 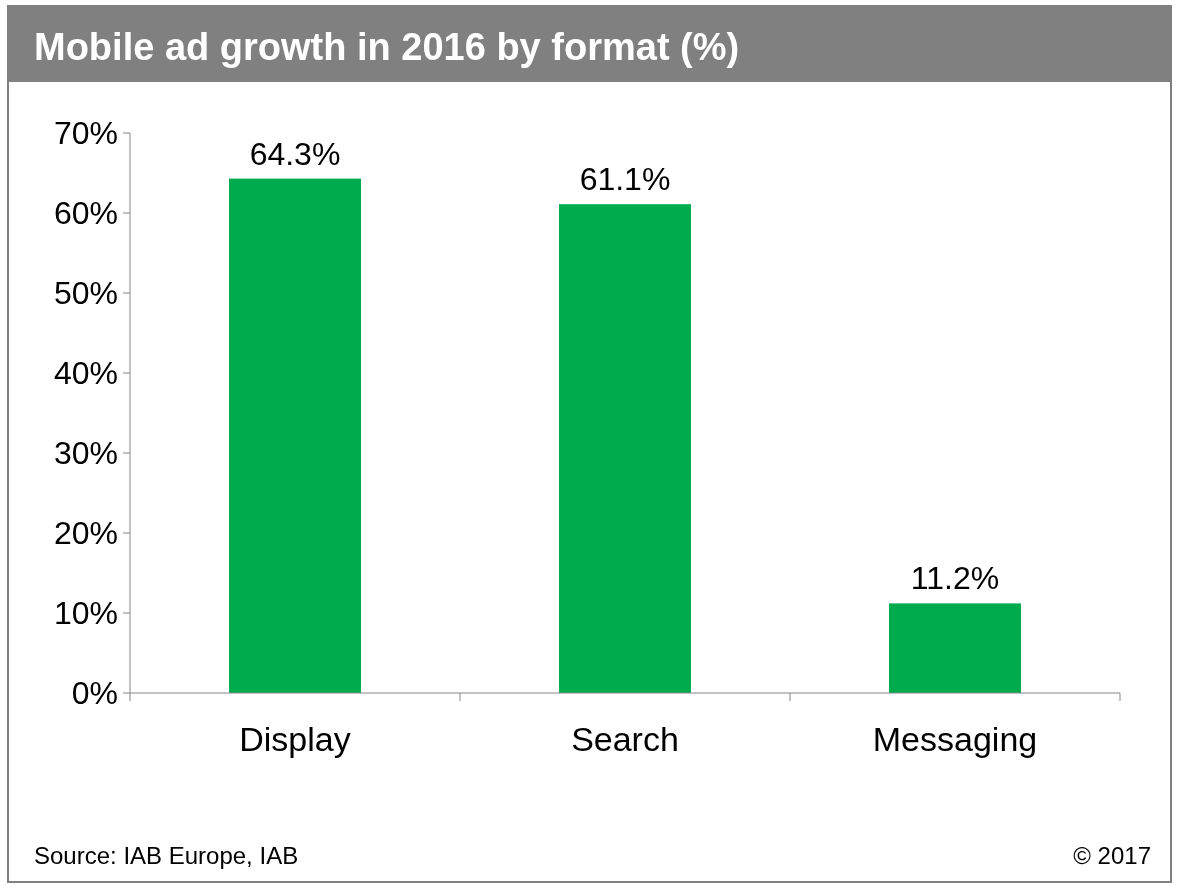 What do you see at coordinates (94, 693) in the screenshot?
I see `y-tick-label: 0%` at bounding box center [94, 693].